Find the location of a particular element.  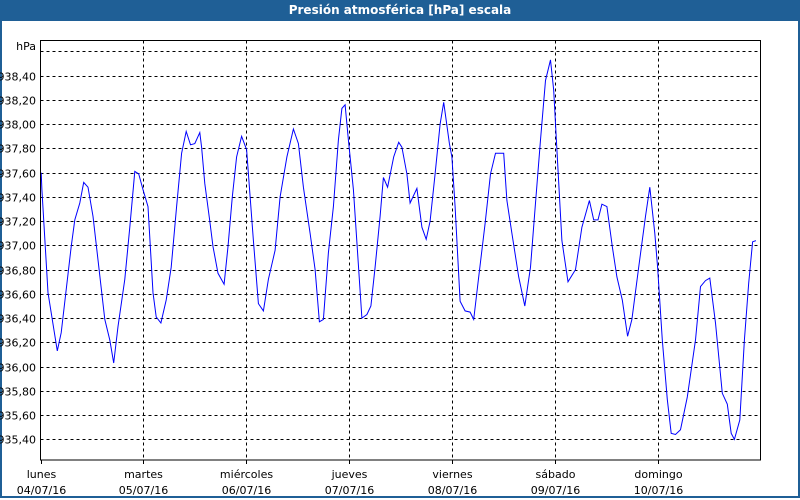

x-tick-date-label: 04/07/16 is located at coordinates (41, 490).